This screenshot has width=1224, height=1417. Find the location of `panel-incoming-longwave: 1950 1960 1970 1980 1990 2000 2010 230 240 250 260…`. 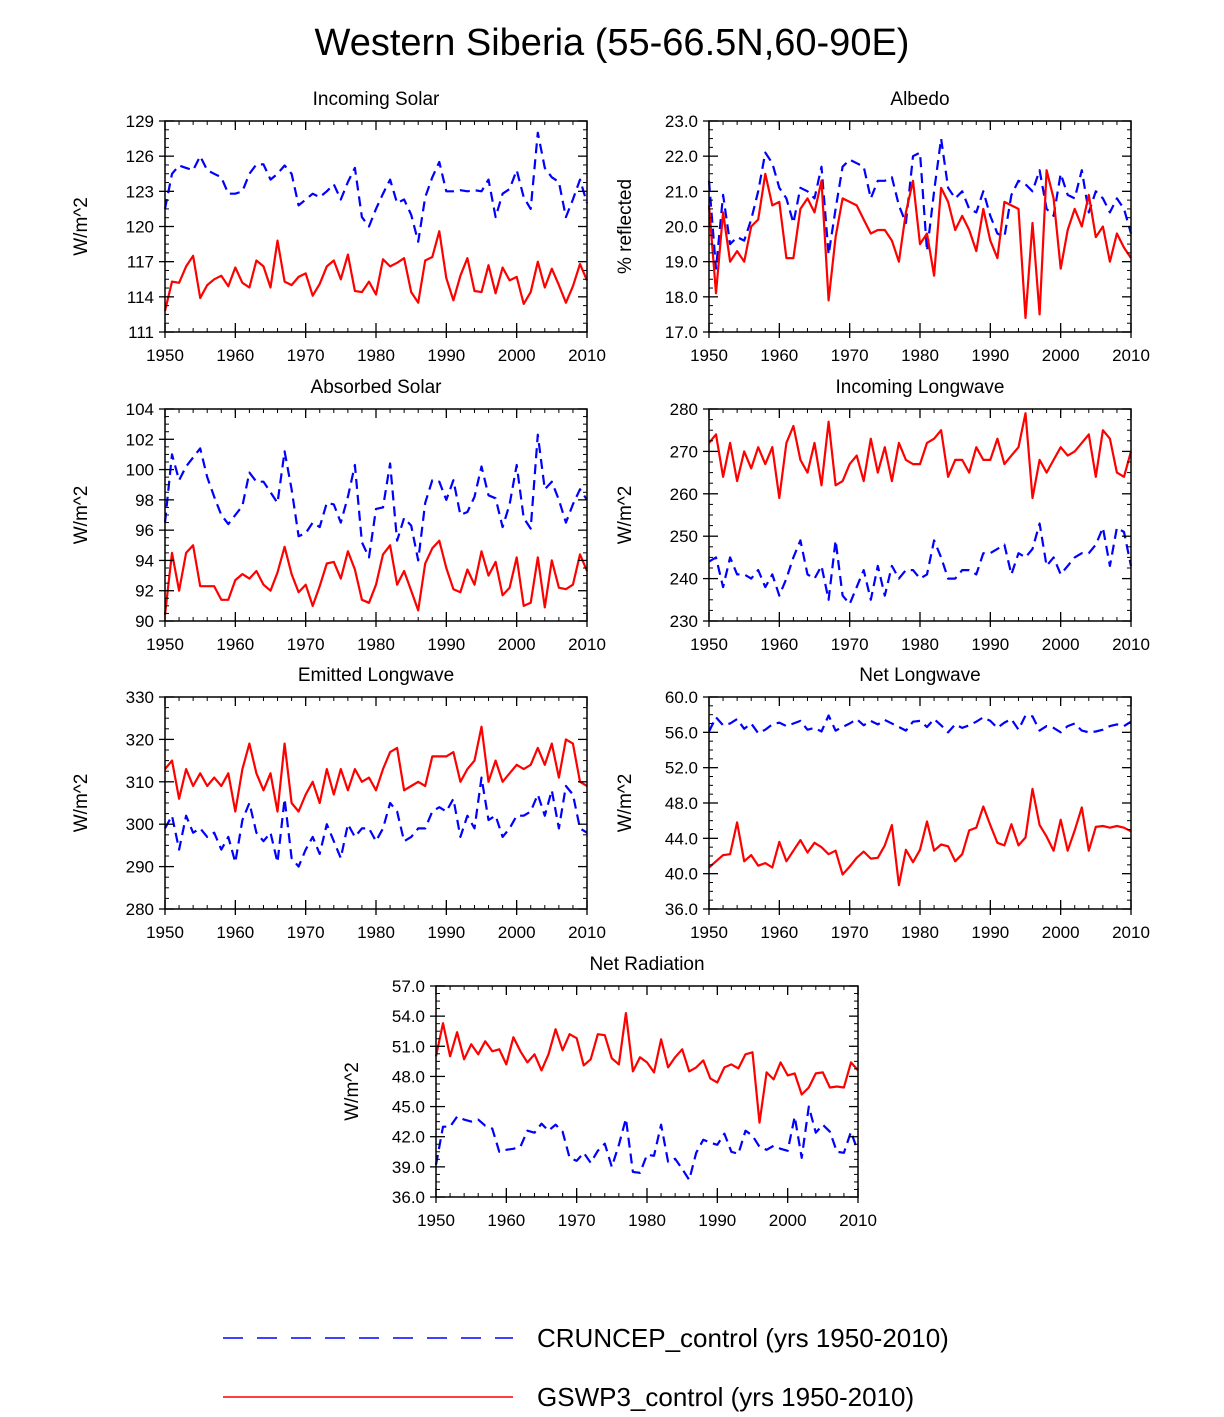

panel-incoming-longwave: 1950 1960 1970 1980 1990 2000 2010 230 240 250 260… is located at coordinates (882, 515).